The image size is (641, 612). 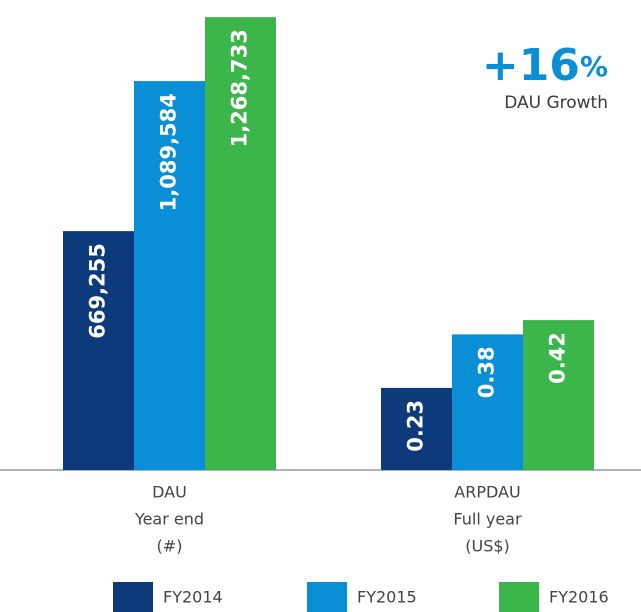 I want to click on category-label: ARPDAU, so click(x=487, y=492).